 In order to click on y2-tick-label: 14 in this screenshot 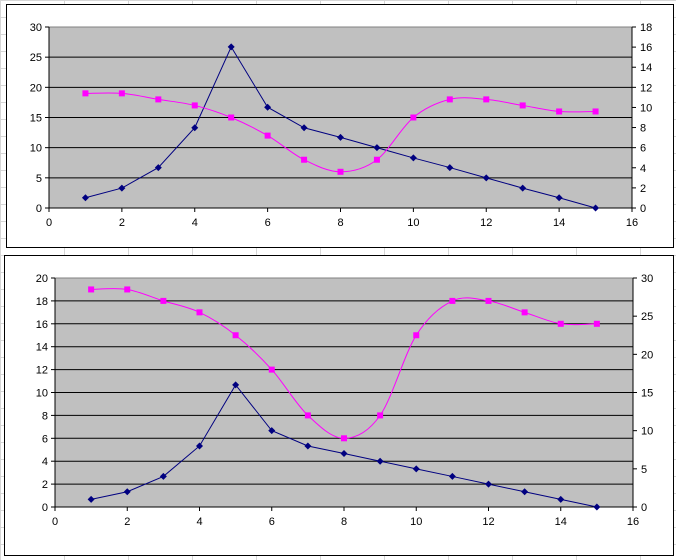, I will do `click(646, 68)`.